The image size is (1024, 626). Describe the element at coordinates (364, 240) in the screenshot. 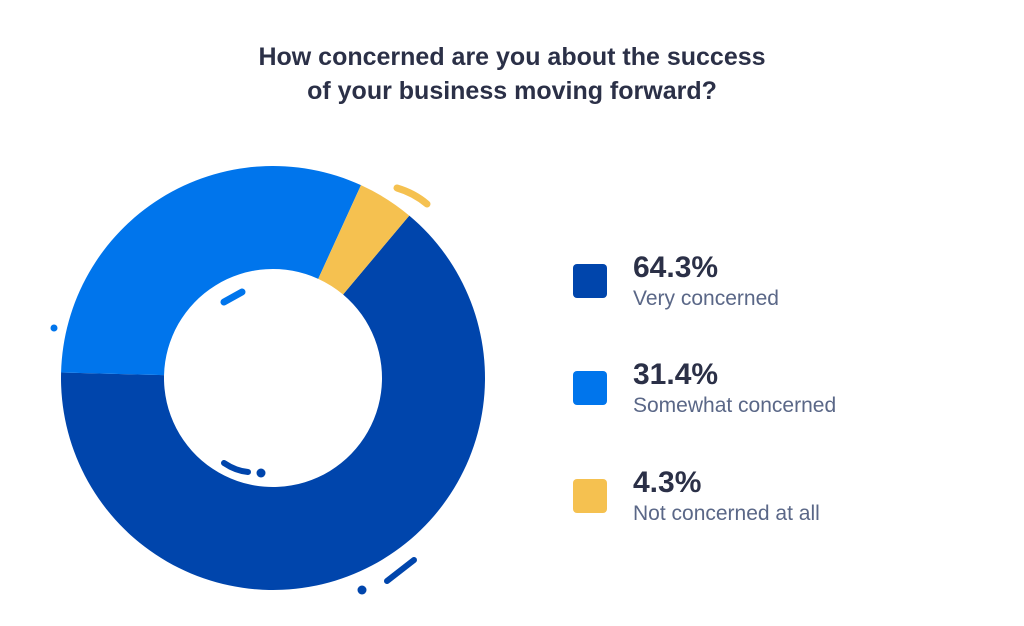

I see `slice-not-concerned` at that location.